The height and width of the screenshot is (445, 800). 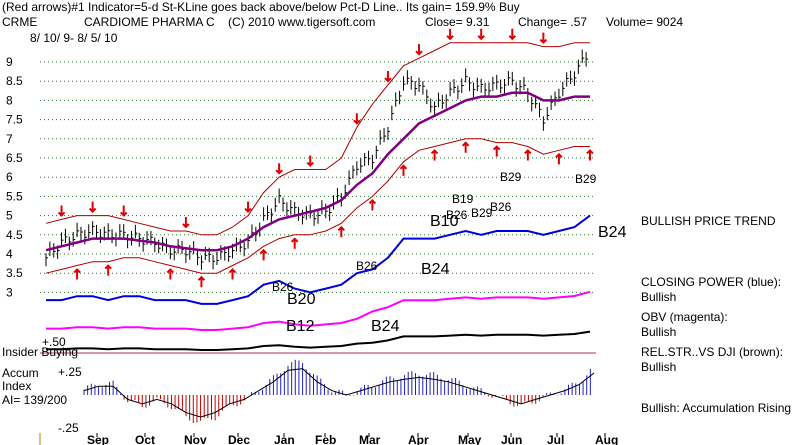 What do you see at coordinates (644, 22) in the screenshot?
I see `header-volume: Volume= 9024` at bounding box center [644, 22].